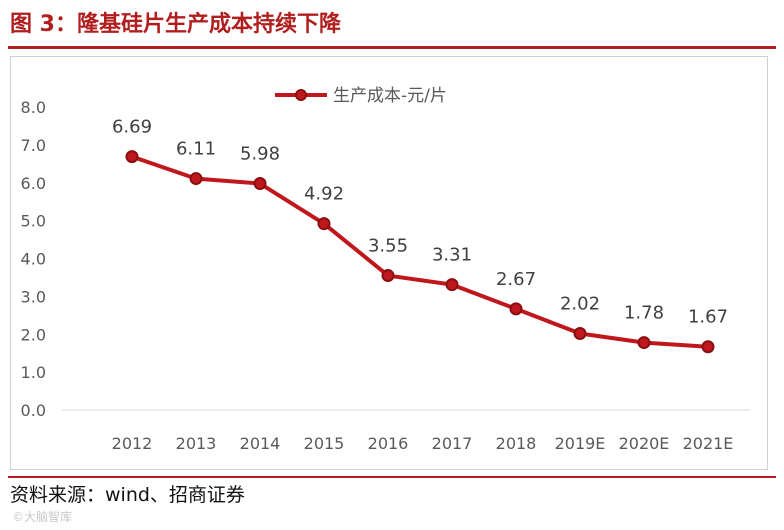 The height and width of the screenshot is (530, 784). What do you see at coordinates (132, 127) in the screenshot?
I see `data-label: 6.69` at bounding box center [132, 127].